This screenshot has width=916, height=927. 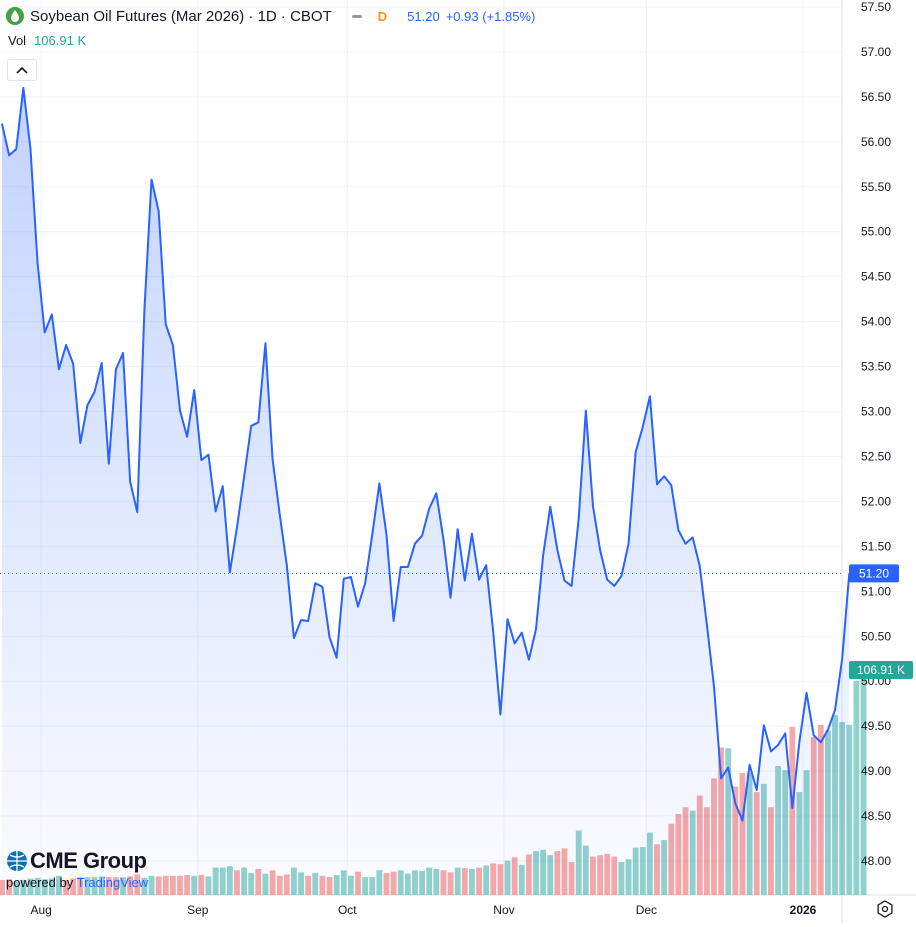 I want to click on y-tick-label: 57.00, so click(x=876, y=52).